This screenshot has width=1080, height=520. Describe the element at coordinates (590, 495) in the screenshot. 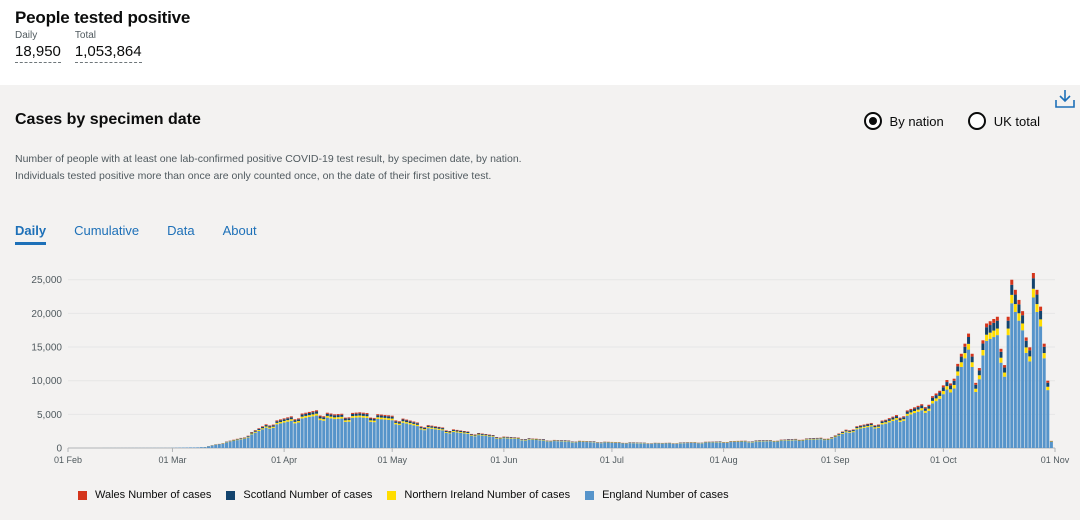

I see `legend-swatch-england` at that location.